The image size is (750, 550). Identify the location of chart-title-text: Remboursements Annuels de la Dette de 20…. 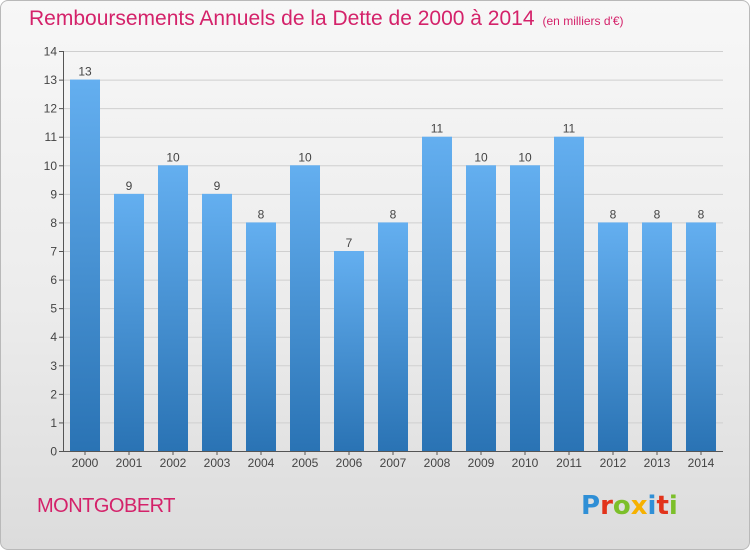
(282, 18).